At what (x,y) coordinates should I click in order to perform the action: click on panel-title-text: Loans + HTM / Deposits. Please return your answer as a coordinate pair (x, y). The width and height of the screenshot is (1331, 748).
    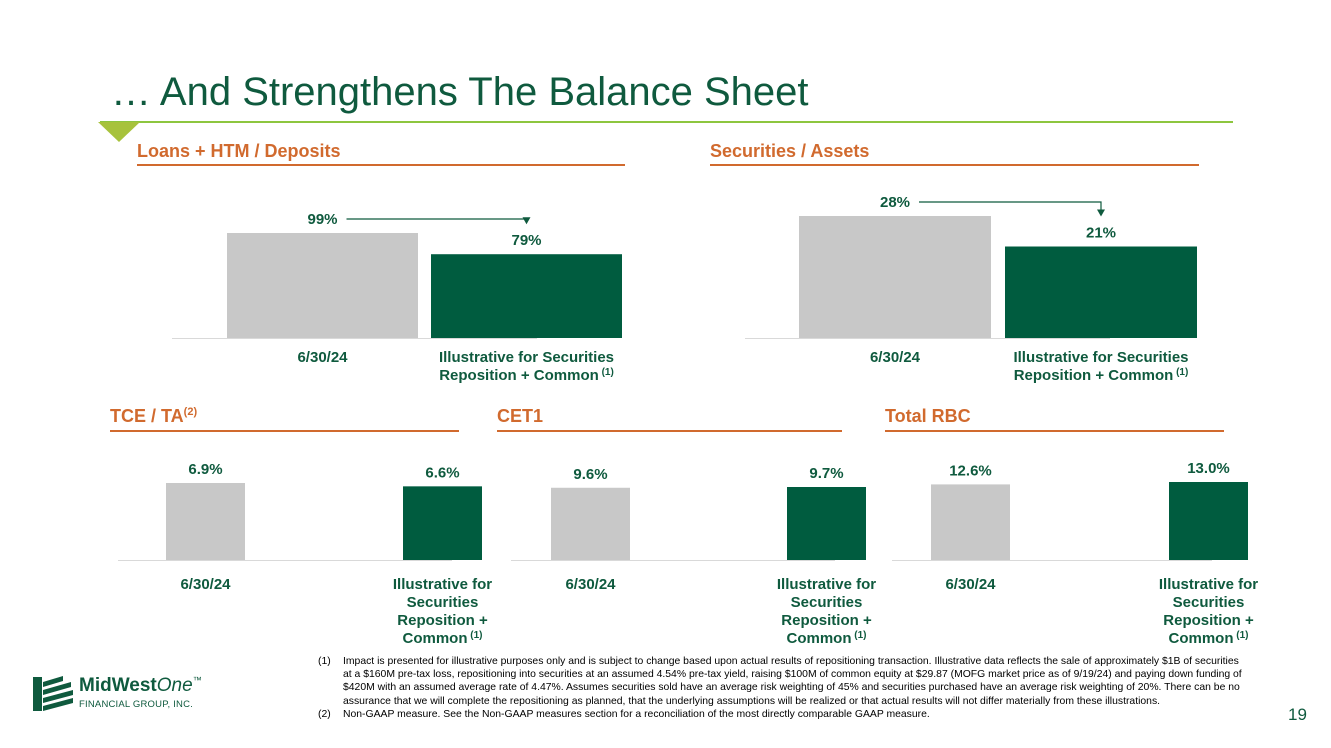
    Looking at the image, I should click on (239, 151).